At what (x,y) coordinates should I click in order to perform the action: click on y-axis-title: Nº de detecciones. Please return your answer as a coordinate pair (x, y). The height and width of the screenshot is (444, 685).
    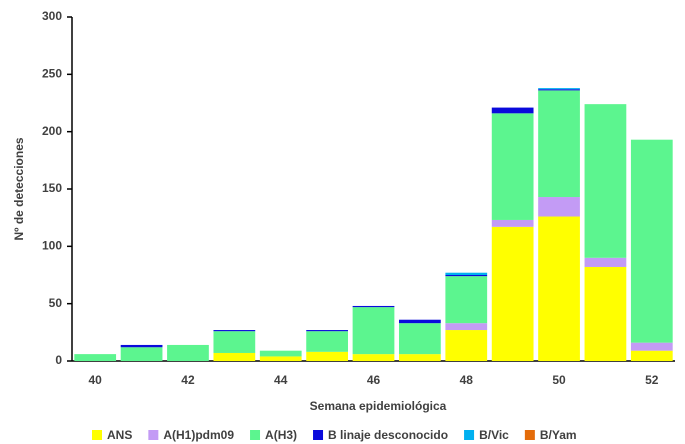
    Looking at the image, I should click on (19, 188).